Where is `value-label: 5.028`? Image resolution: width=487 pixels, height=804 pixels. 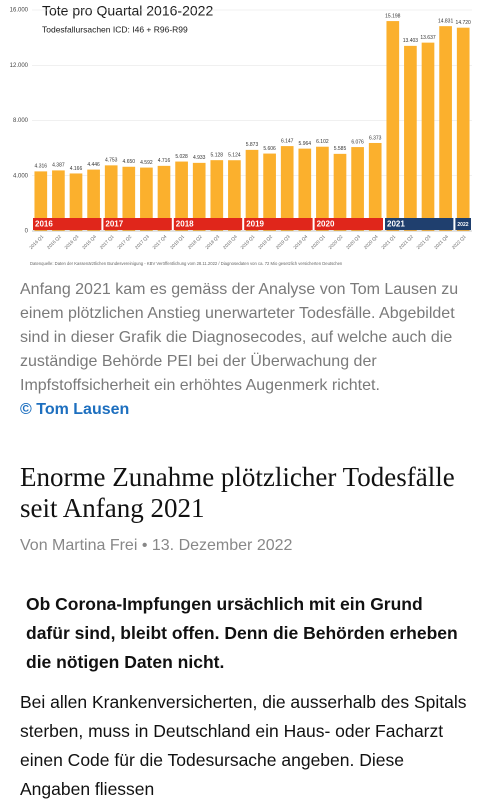 value-label: 5.028 is located at coordinates (181, 157).